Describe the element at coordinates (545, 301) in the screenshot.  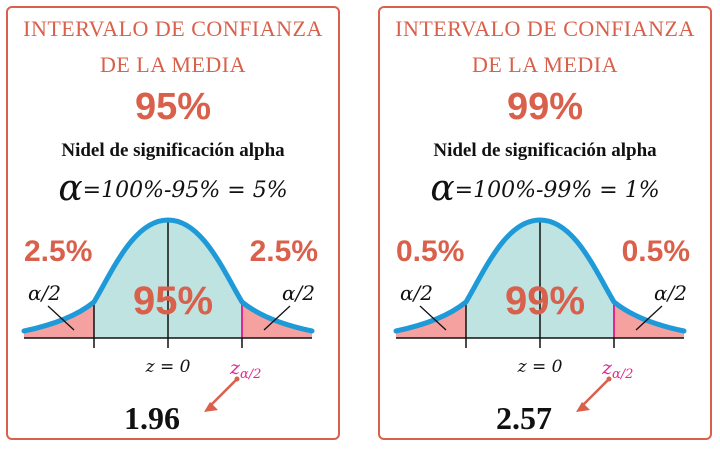
I see `center-percent: 99%` at that location.